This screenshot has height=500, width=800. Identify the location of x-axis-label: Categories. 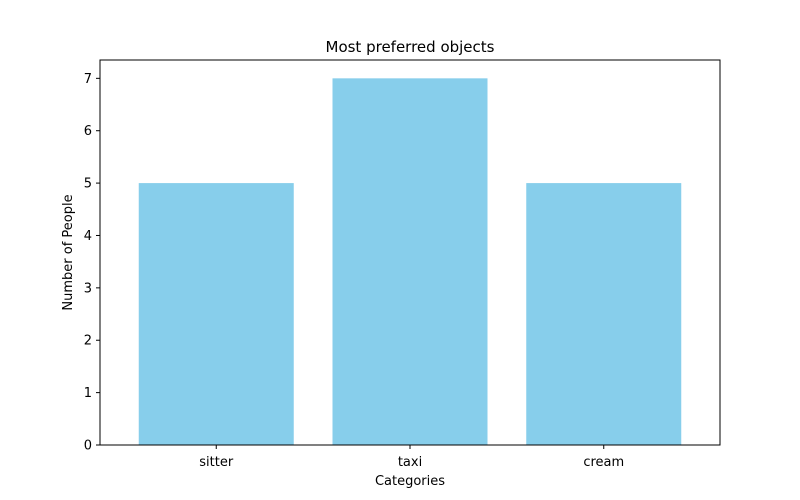
(410, 481).